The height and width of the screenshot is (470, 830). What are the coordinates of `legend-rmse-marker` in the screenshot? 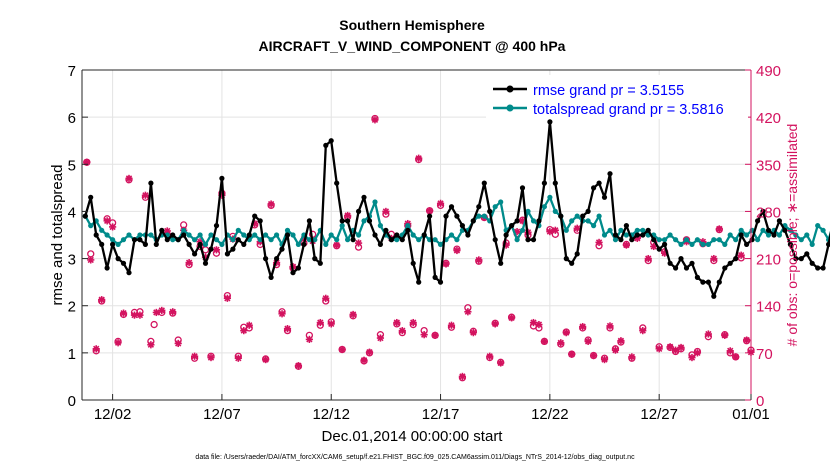 It's located at (510, 89).